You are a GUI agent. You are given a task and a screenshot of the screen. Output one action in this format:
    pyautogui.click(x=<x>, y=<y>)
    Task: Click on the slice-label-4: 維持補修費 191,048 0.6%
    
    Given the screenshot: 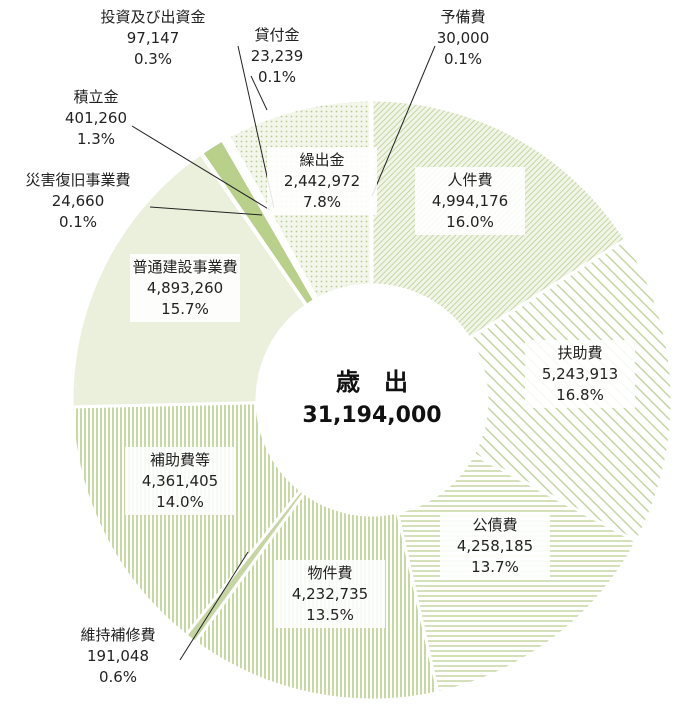 What is the action you would take?
    pyautogui.click(x=117, y=656)
    